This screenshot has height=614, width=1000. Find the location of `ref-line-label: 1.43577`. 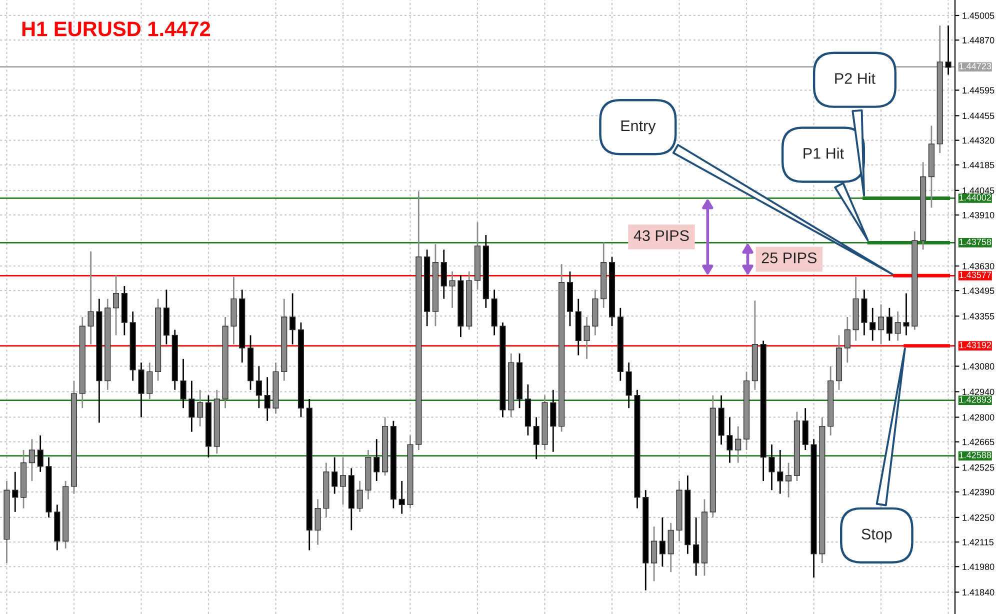

ref-line-label: 1.43577 is located at coordinates (975, 275).